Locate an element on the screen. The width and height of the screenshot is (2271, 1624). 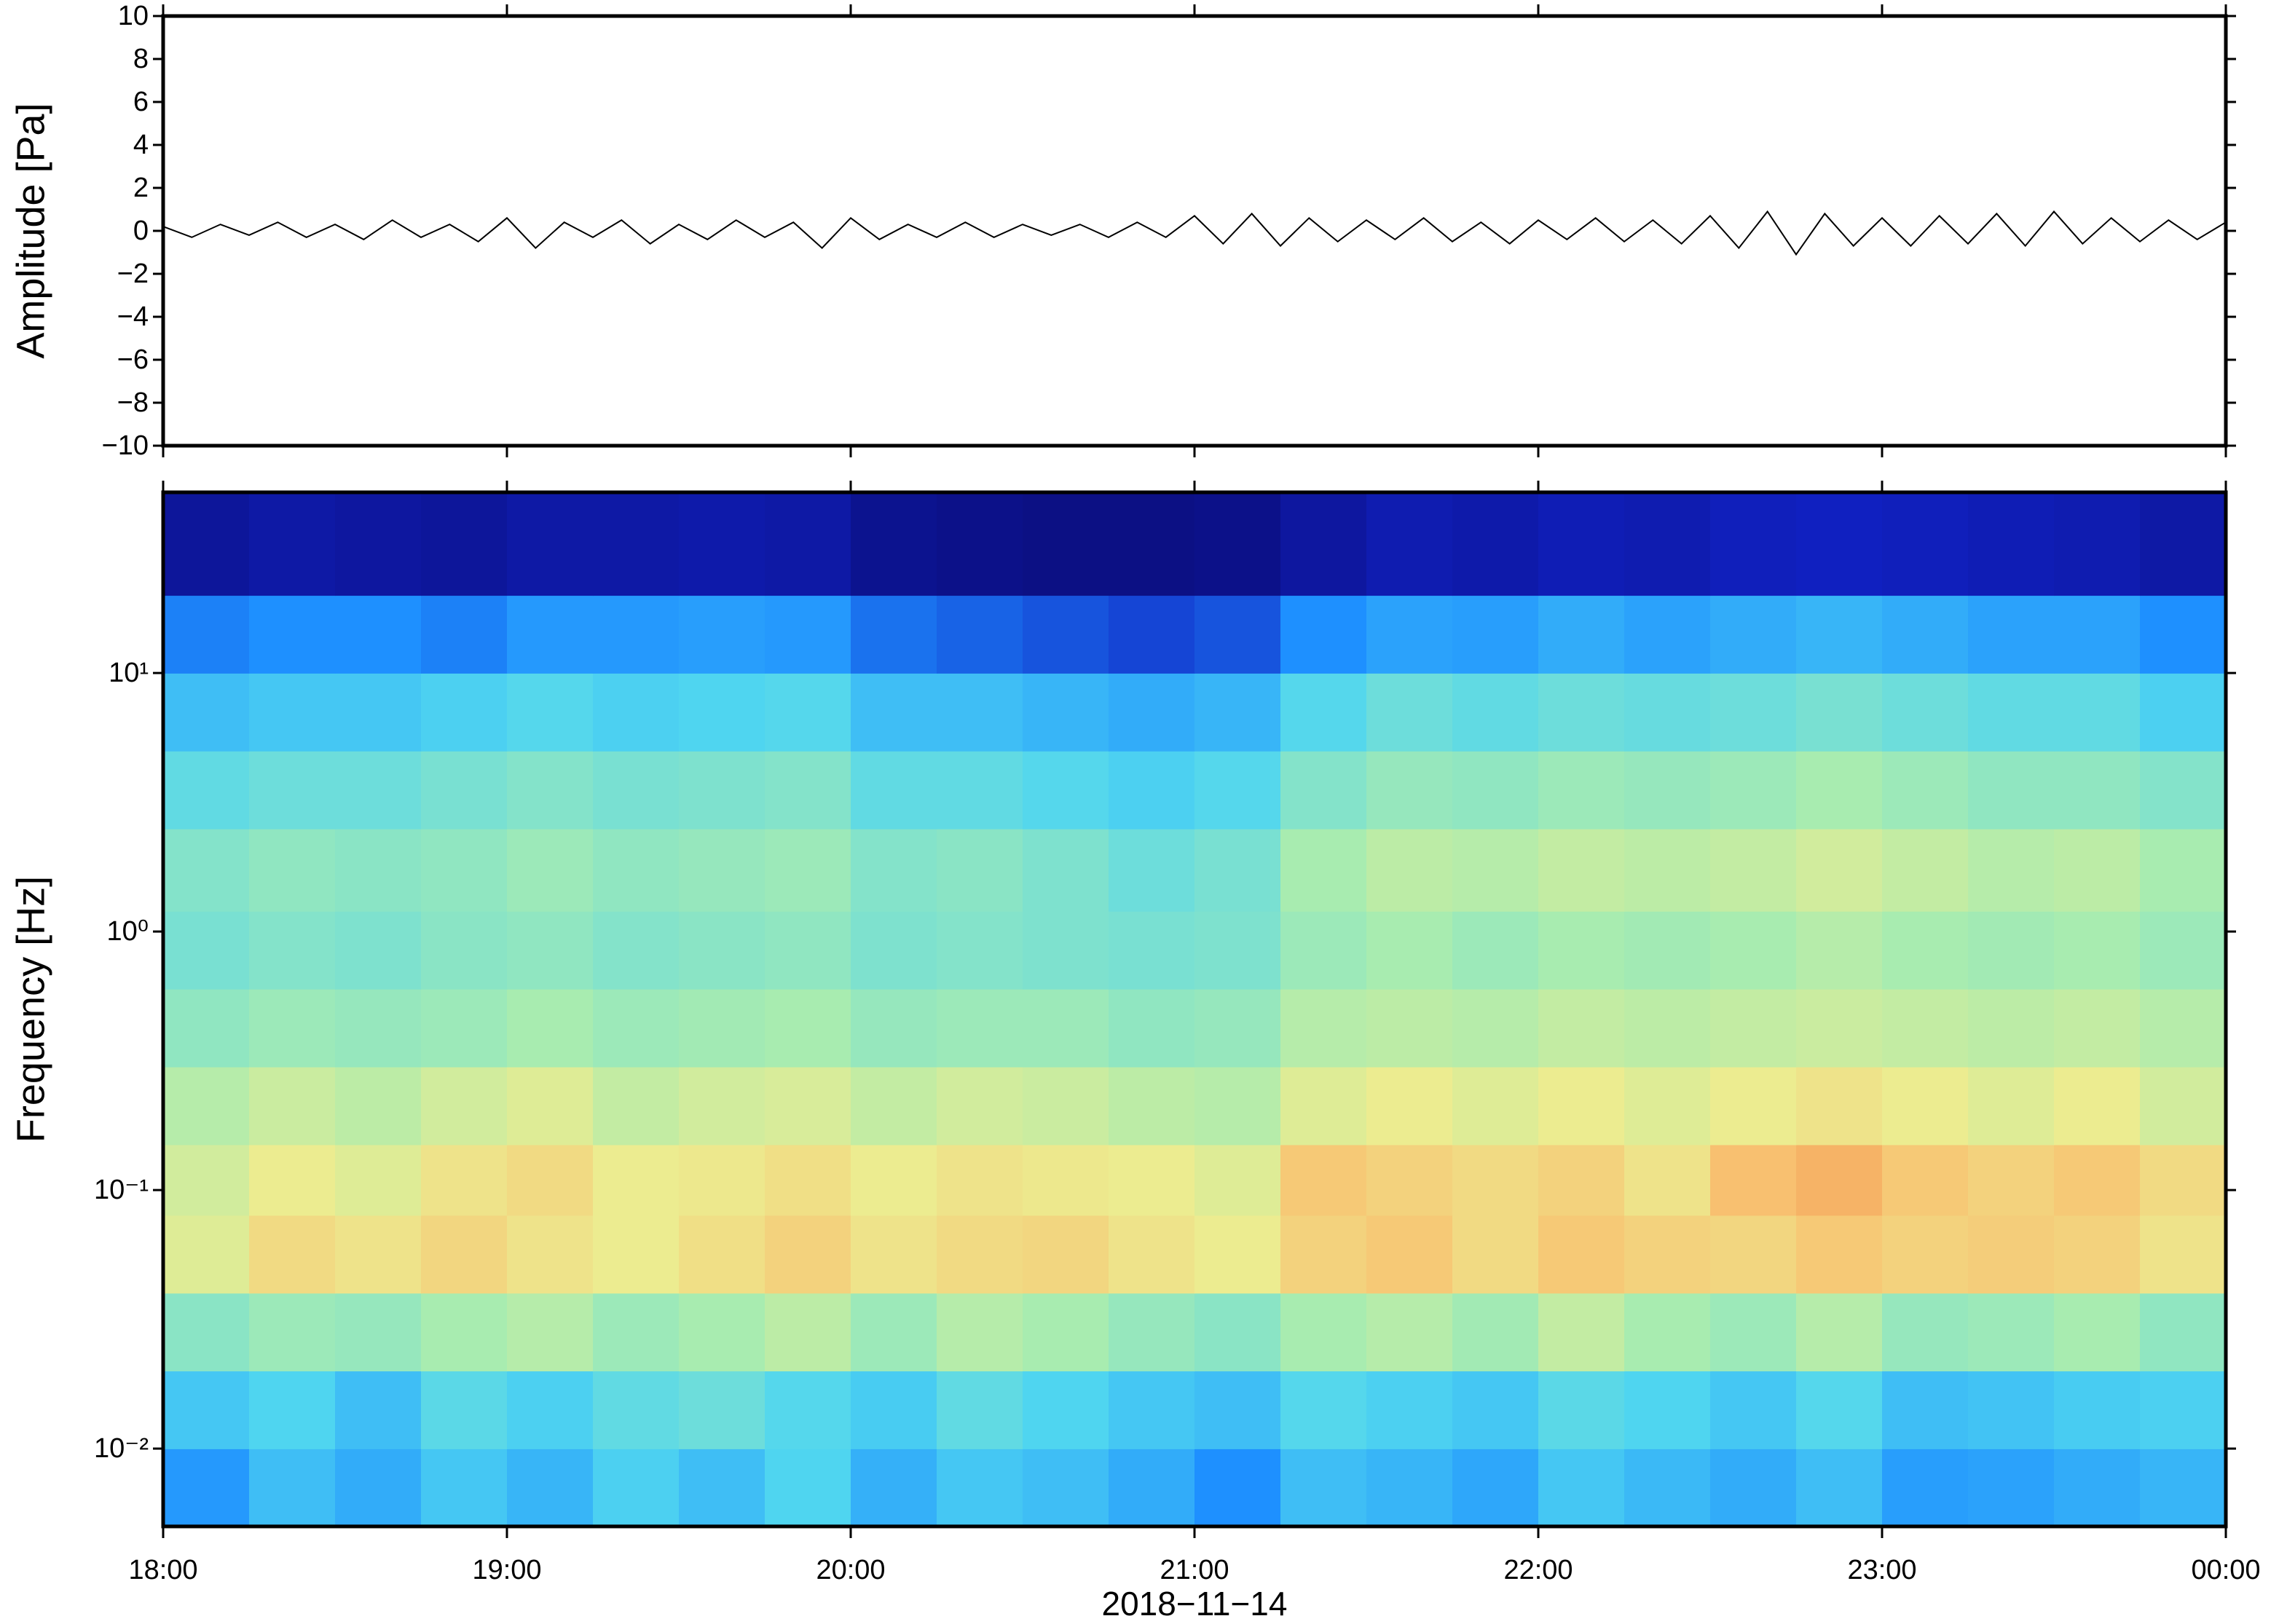
y-tick-label: −4 is located at coordinates (133, 316).